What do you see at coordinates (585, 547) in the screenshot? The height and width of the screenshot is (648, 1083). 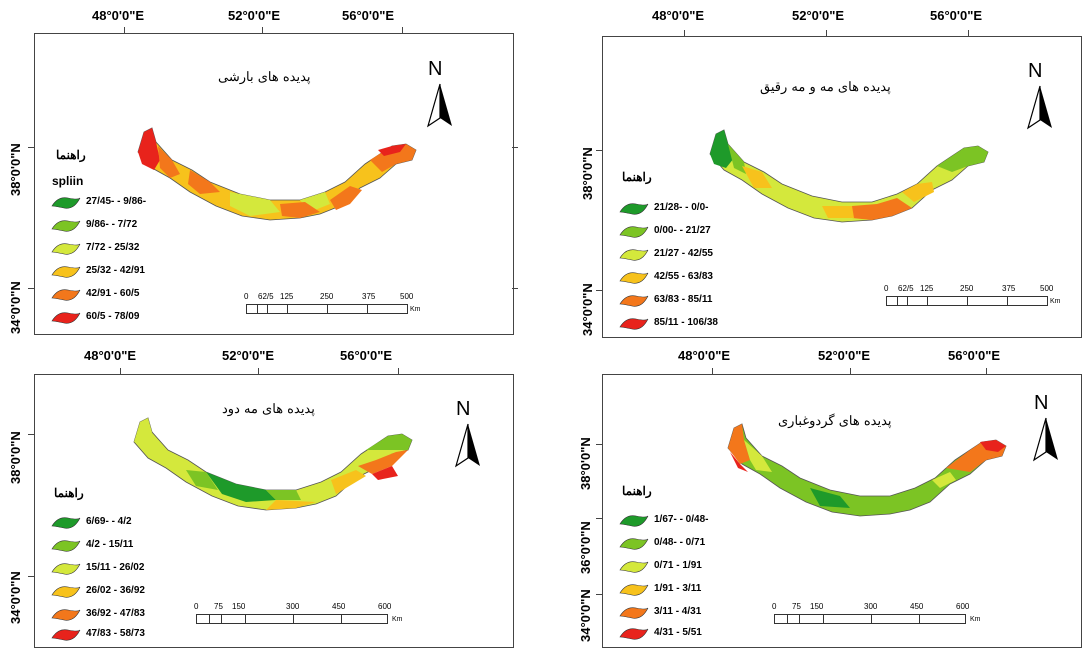 I see `lat-label: 36°0'0"N` at bounding box center [585, 547].